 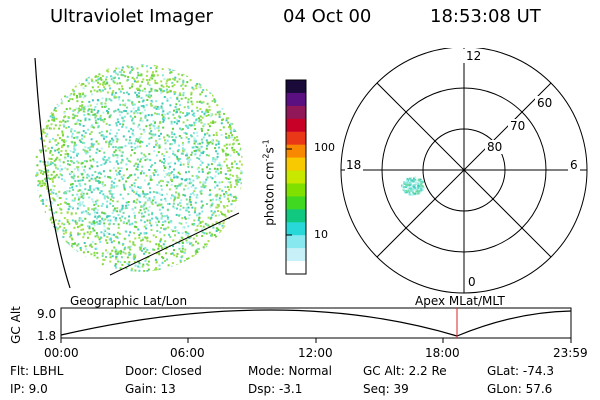 What do you see at coordinates (544, 103) in the screenshot?
I see `lat-label-60: 60` at bounding box center [544, 103].